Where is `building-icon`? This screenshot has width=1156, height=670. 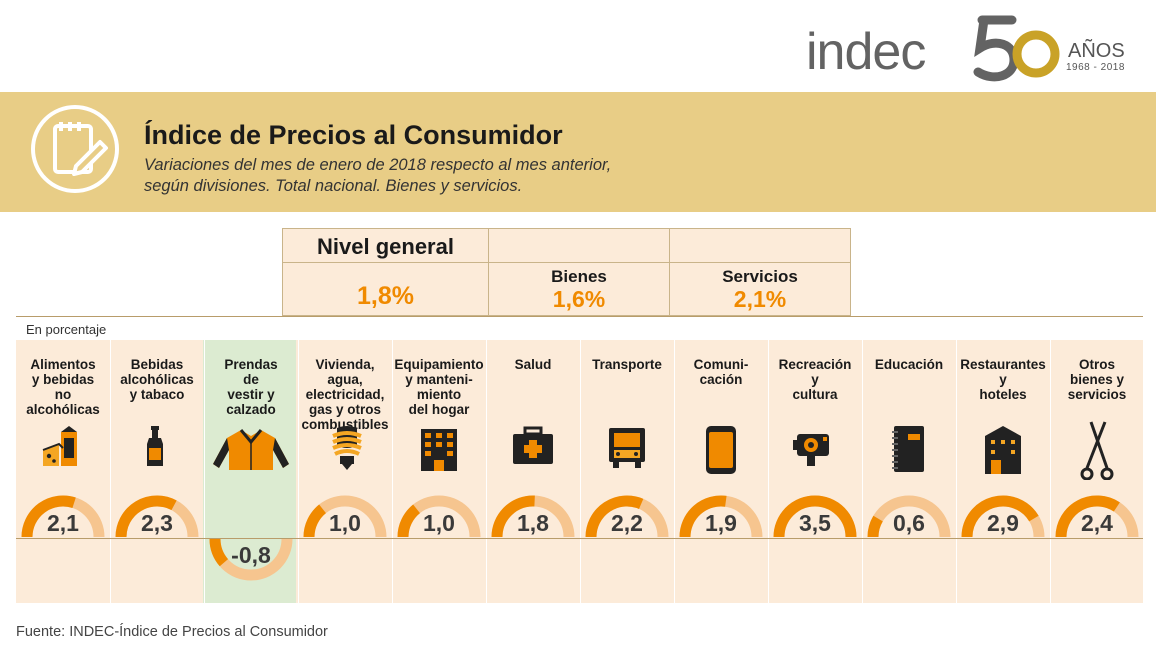
building-icon is located at coordinates (439, 450).